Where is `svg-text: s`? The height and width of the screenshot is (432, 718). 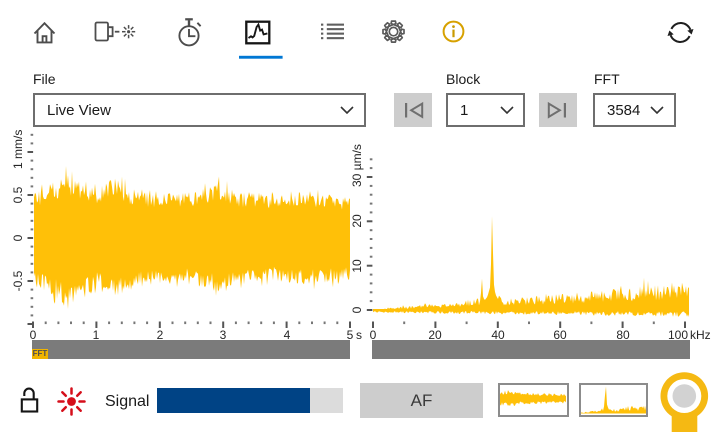
svg-text: s is located at coordinates (359, 335).